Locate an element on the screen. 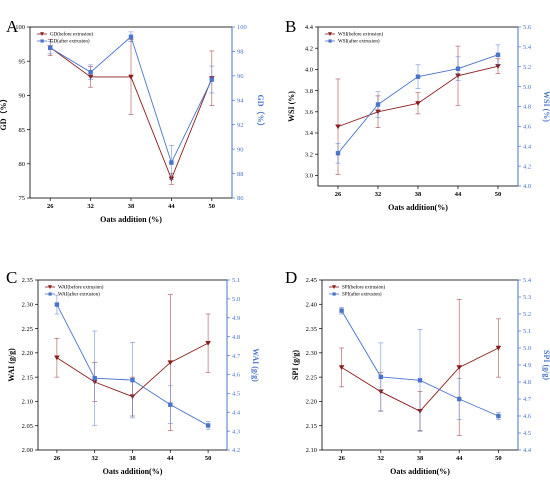  y-left-tick-label: 2.00 is located at coordinates (27, 450).